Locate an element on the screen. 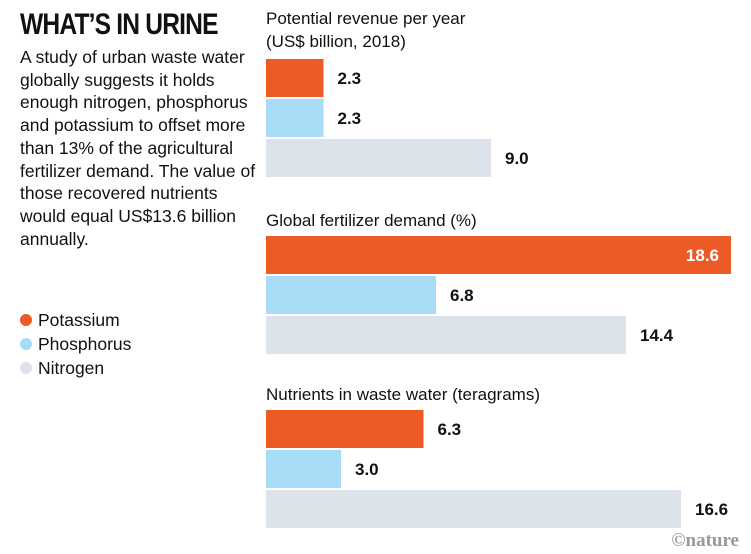 The width and height of the screenshot is (751, 554). panel-title: (US$ billion, 2018) is located at coordinates (336, 41).